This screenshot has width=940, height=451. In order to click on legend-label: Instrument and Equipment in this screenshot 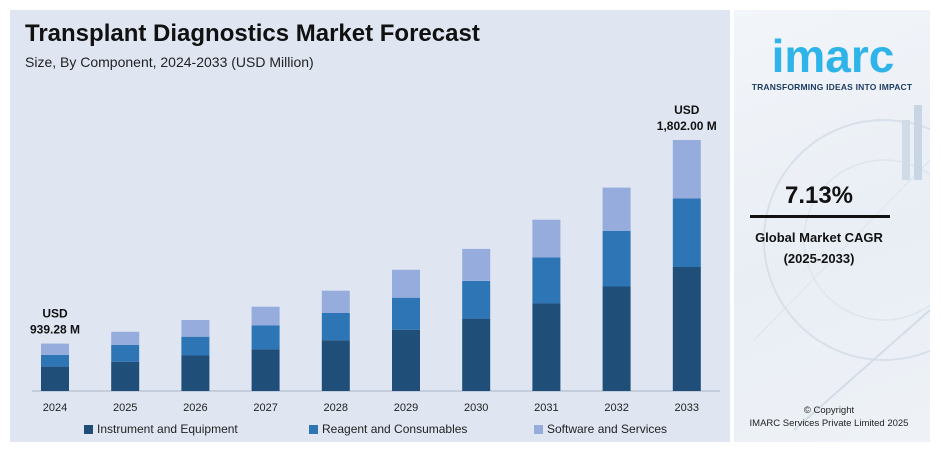, I will do `click(167, 429)`.